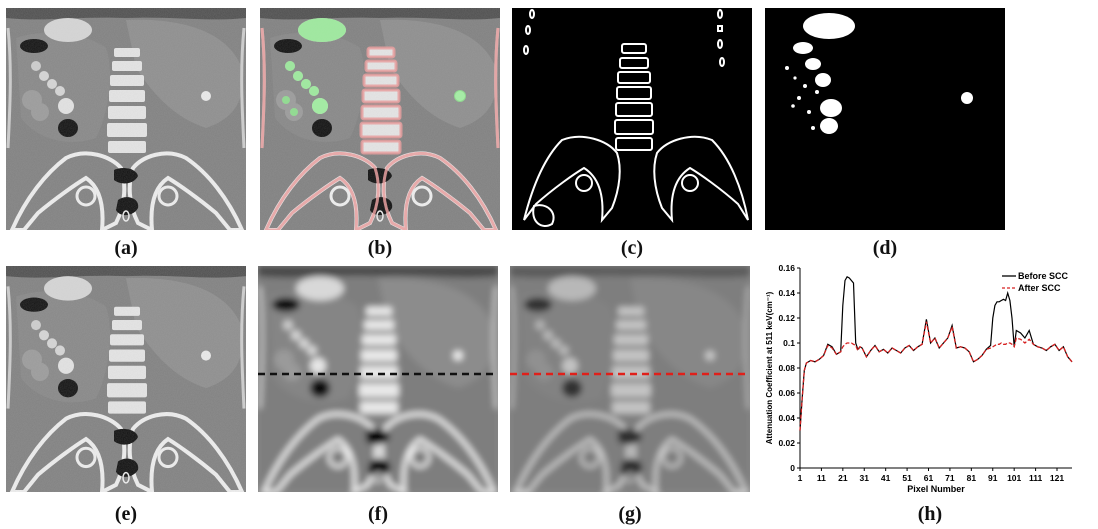  What do you see at coordinates (950, 478) in the screenshot?
I see `x-tick-label: 71` at bounding box center [950, 478].